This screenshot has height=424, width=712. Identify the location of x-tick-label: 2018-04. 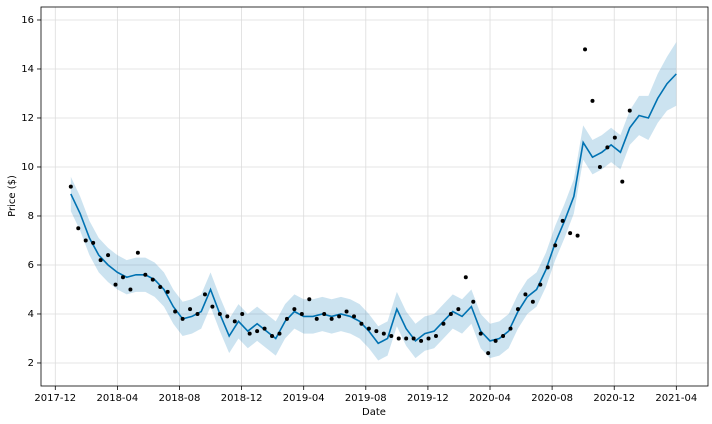
(117, 398).